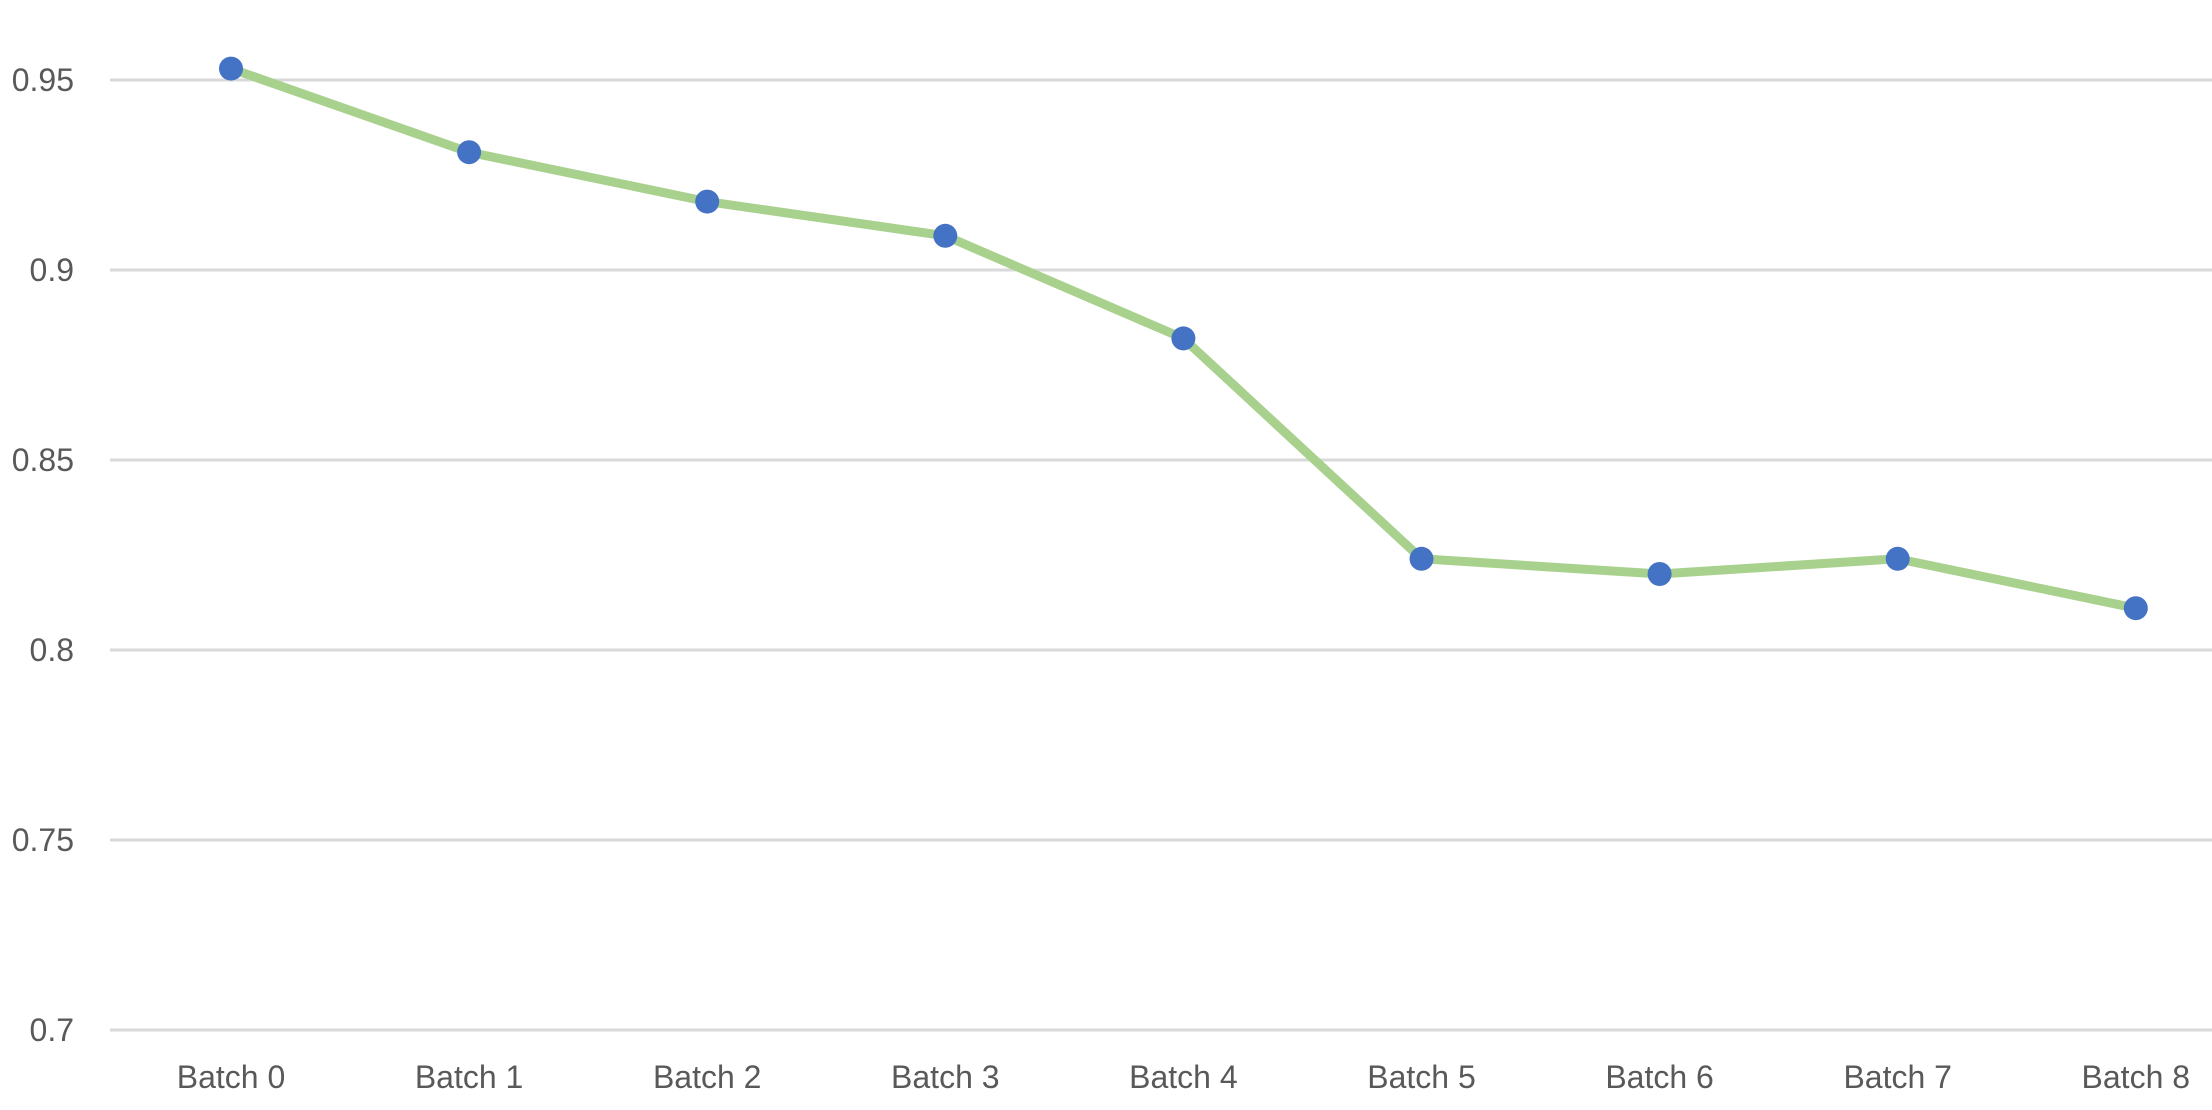 This screenshot has width=2212, height=1110. Describe the element at coordinates (52, 650) in the screenshot. I see `y-tick-label: 0.8` at that location.